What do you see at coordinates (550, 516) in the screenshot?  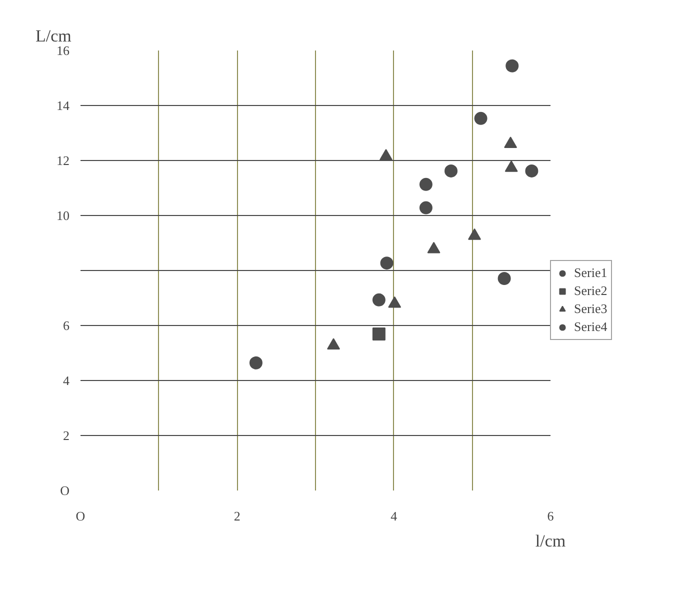 I see `x-tick-label: 6` at bounding box center [550, 516].